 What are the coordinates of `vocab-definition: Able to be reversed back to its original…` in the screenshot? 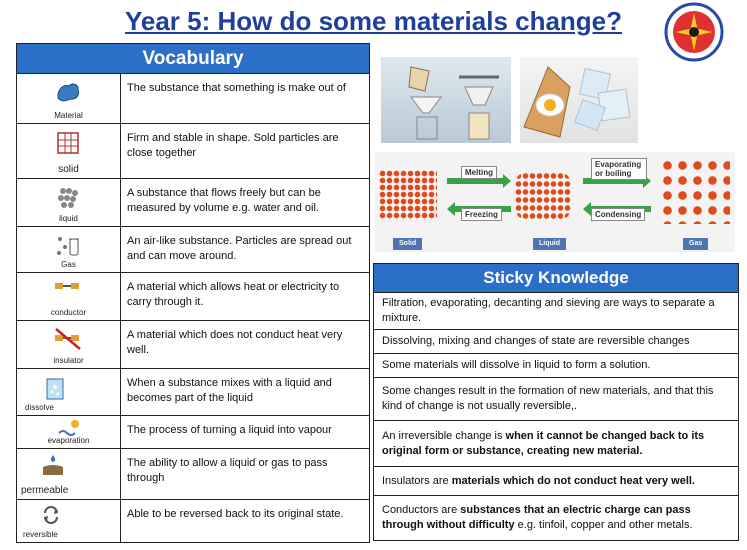 It's located at (235, 514).